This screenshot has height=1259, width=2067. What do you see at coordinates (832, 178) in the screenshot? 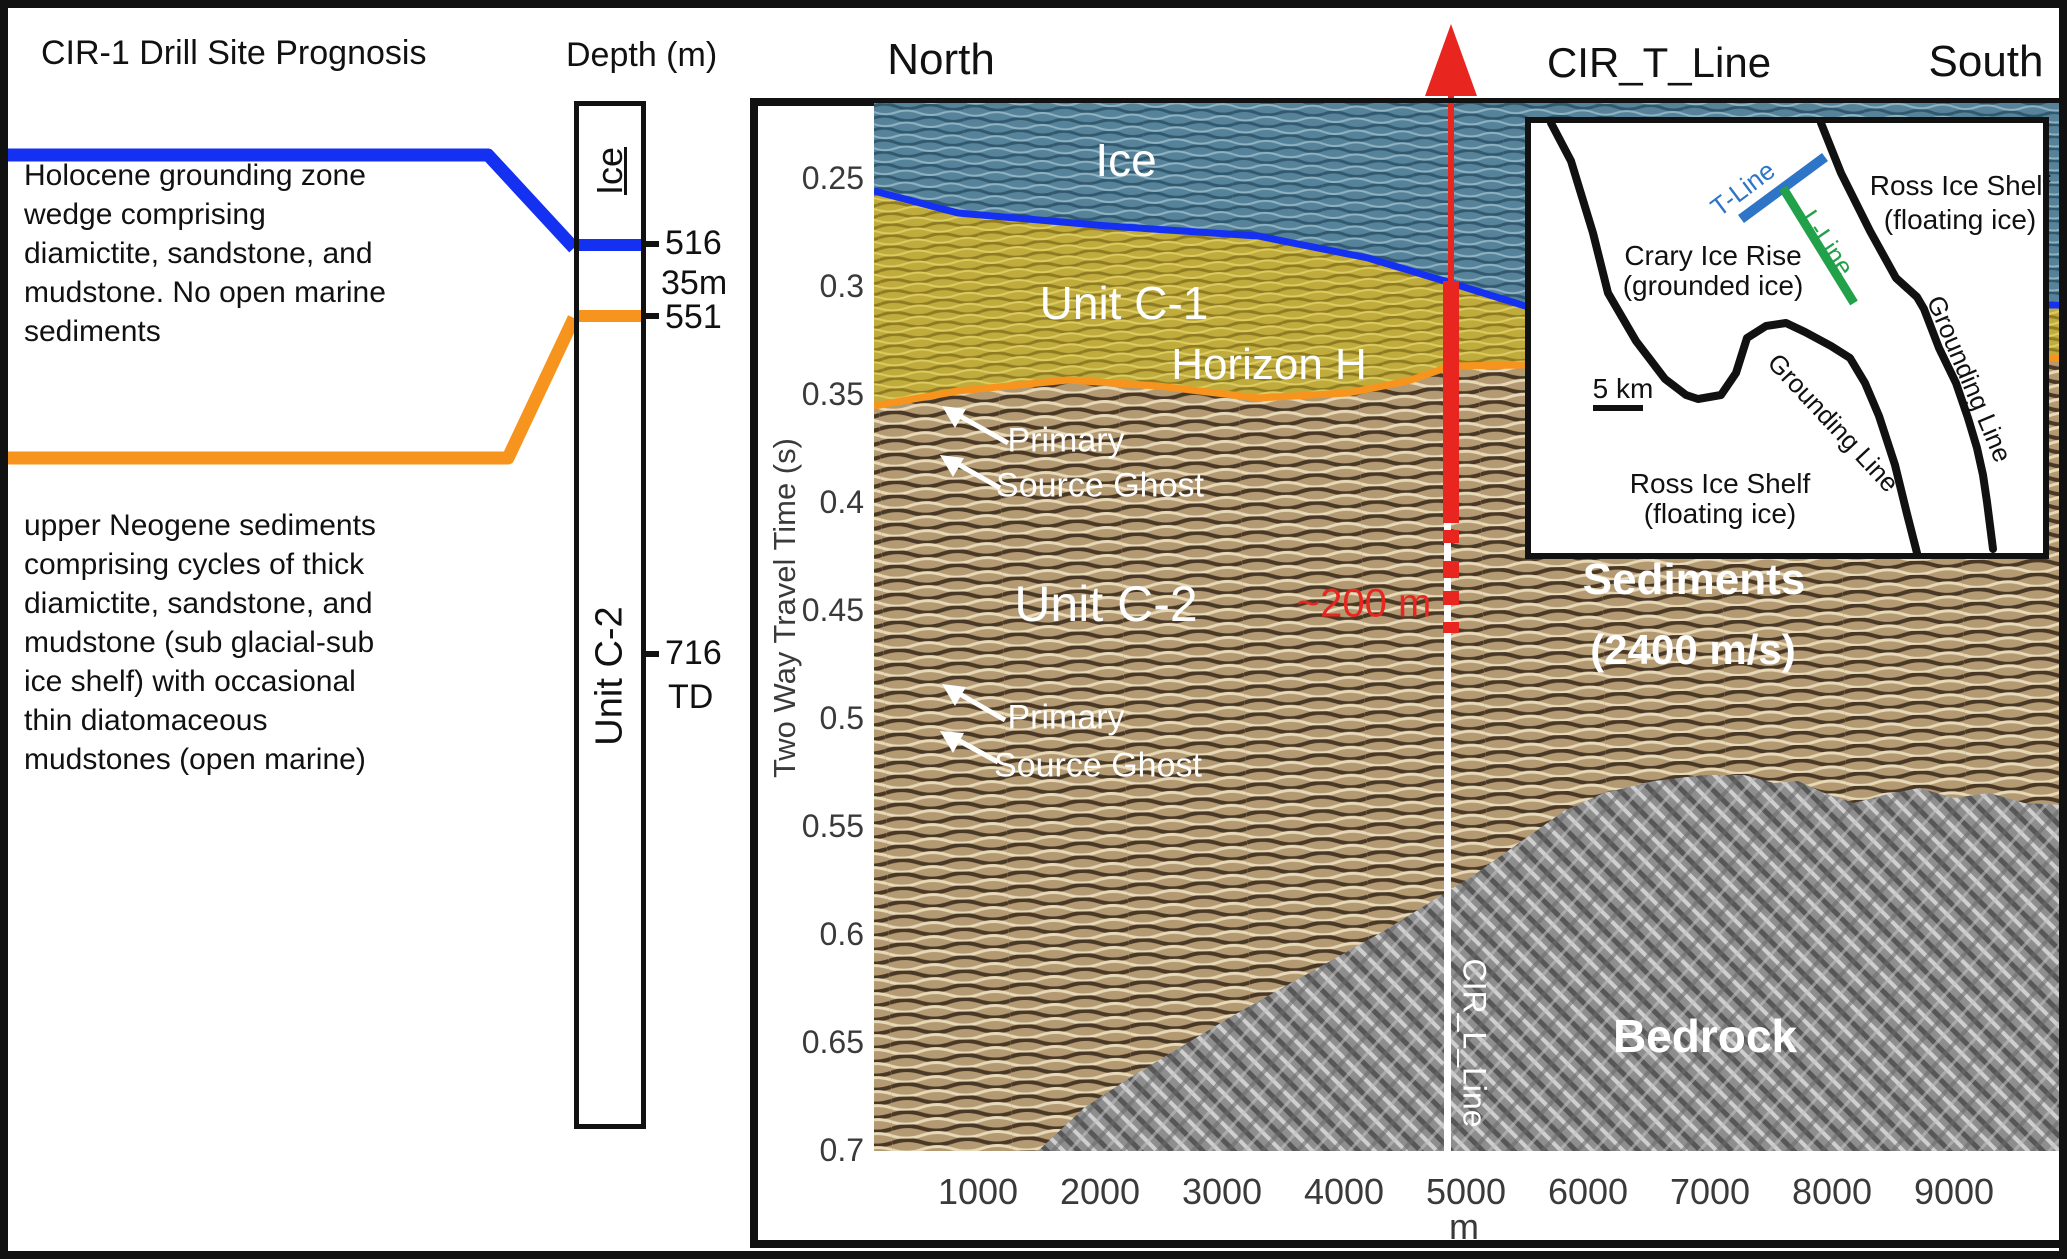
I see `y-tick: 0.25` at bounding box center [832, 178].